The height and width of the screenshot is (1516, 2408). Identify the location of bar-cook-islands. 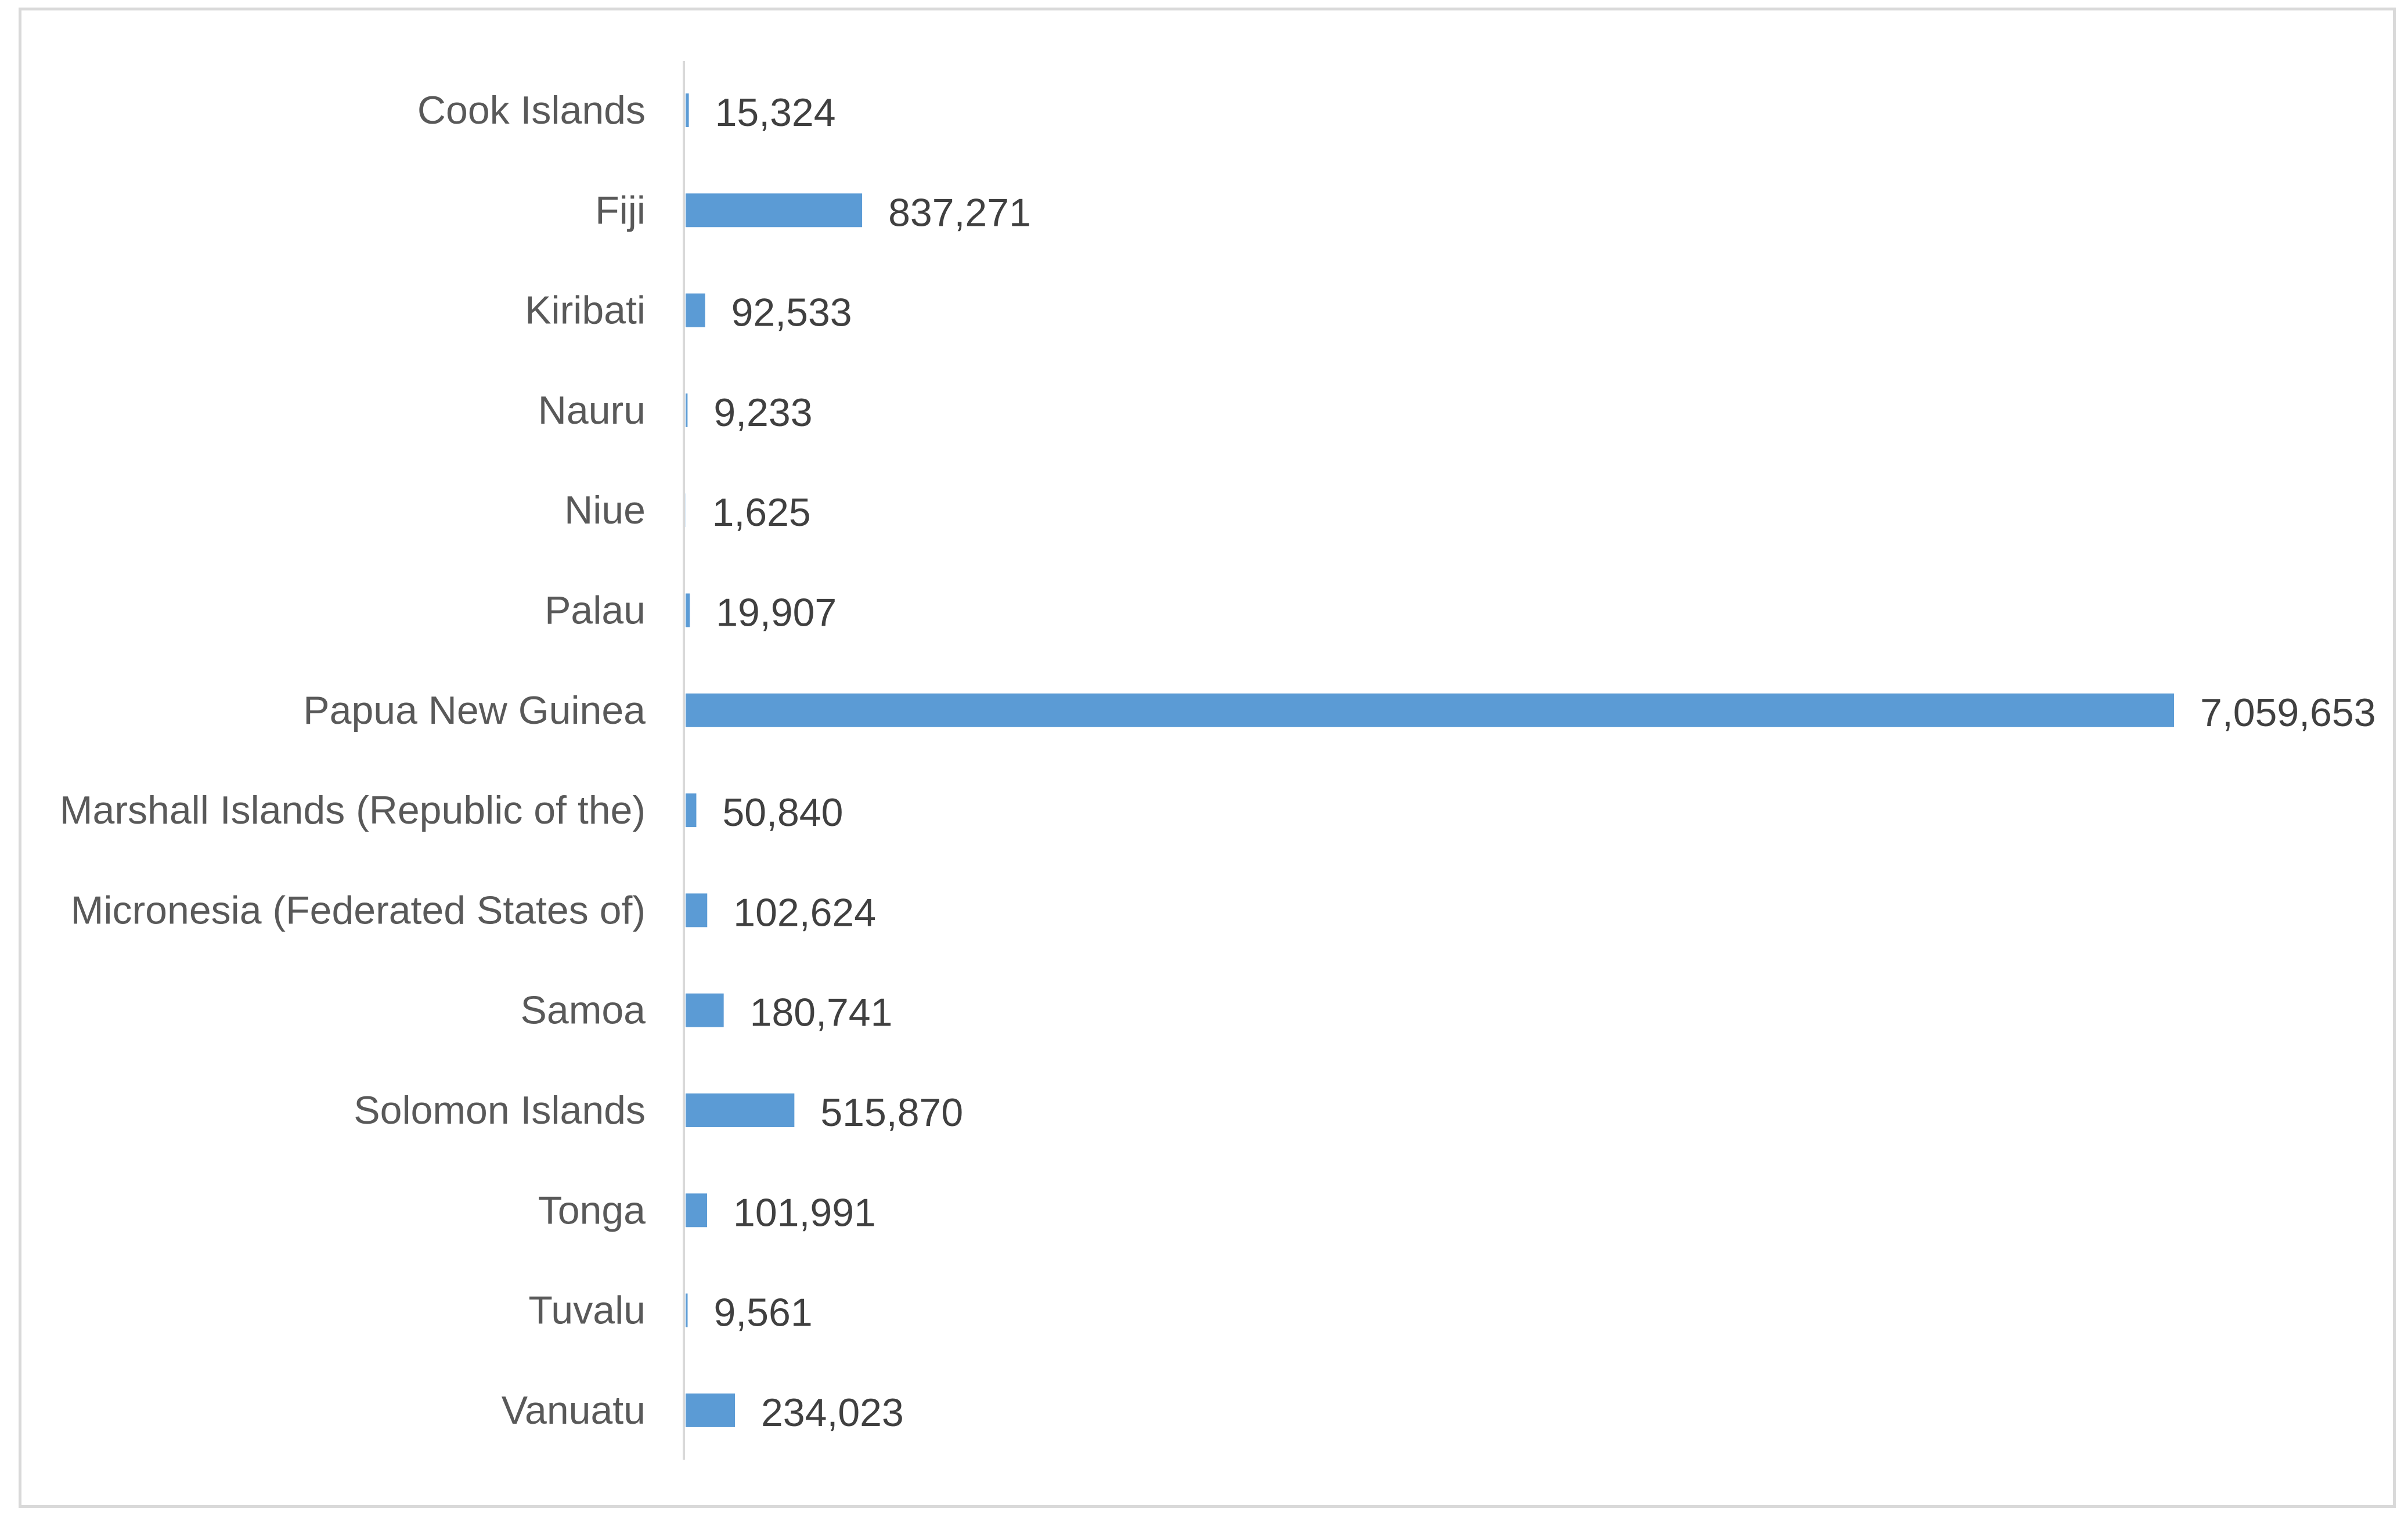
(688, 110).